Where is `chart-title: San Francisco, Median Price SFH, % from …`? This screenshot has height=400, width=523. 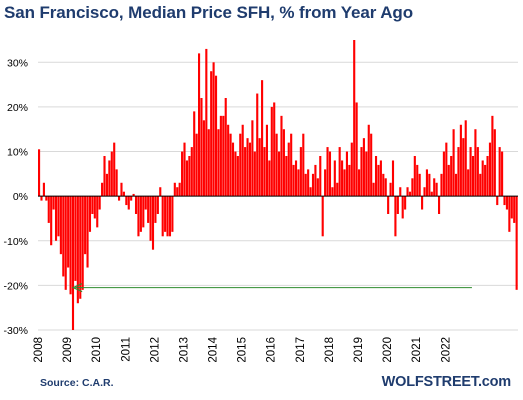
chart-title: San Francisco, Median Price SFH, % from … is located at coordinates (208, 12).